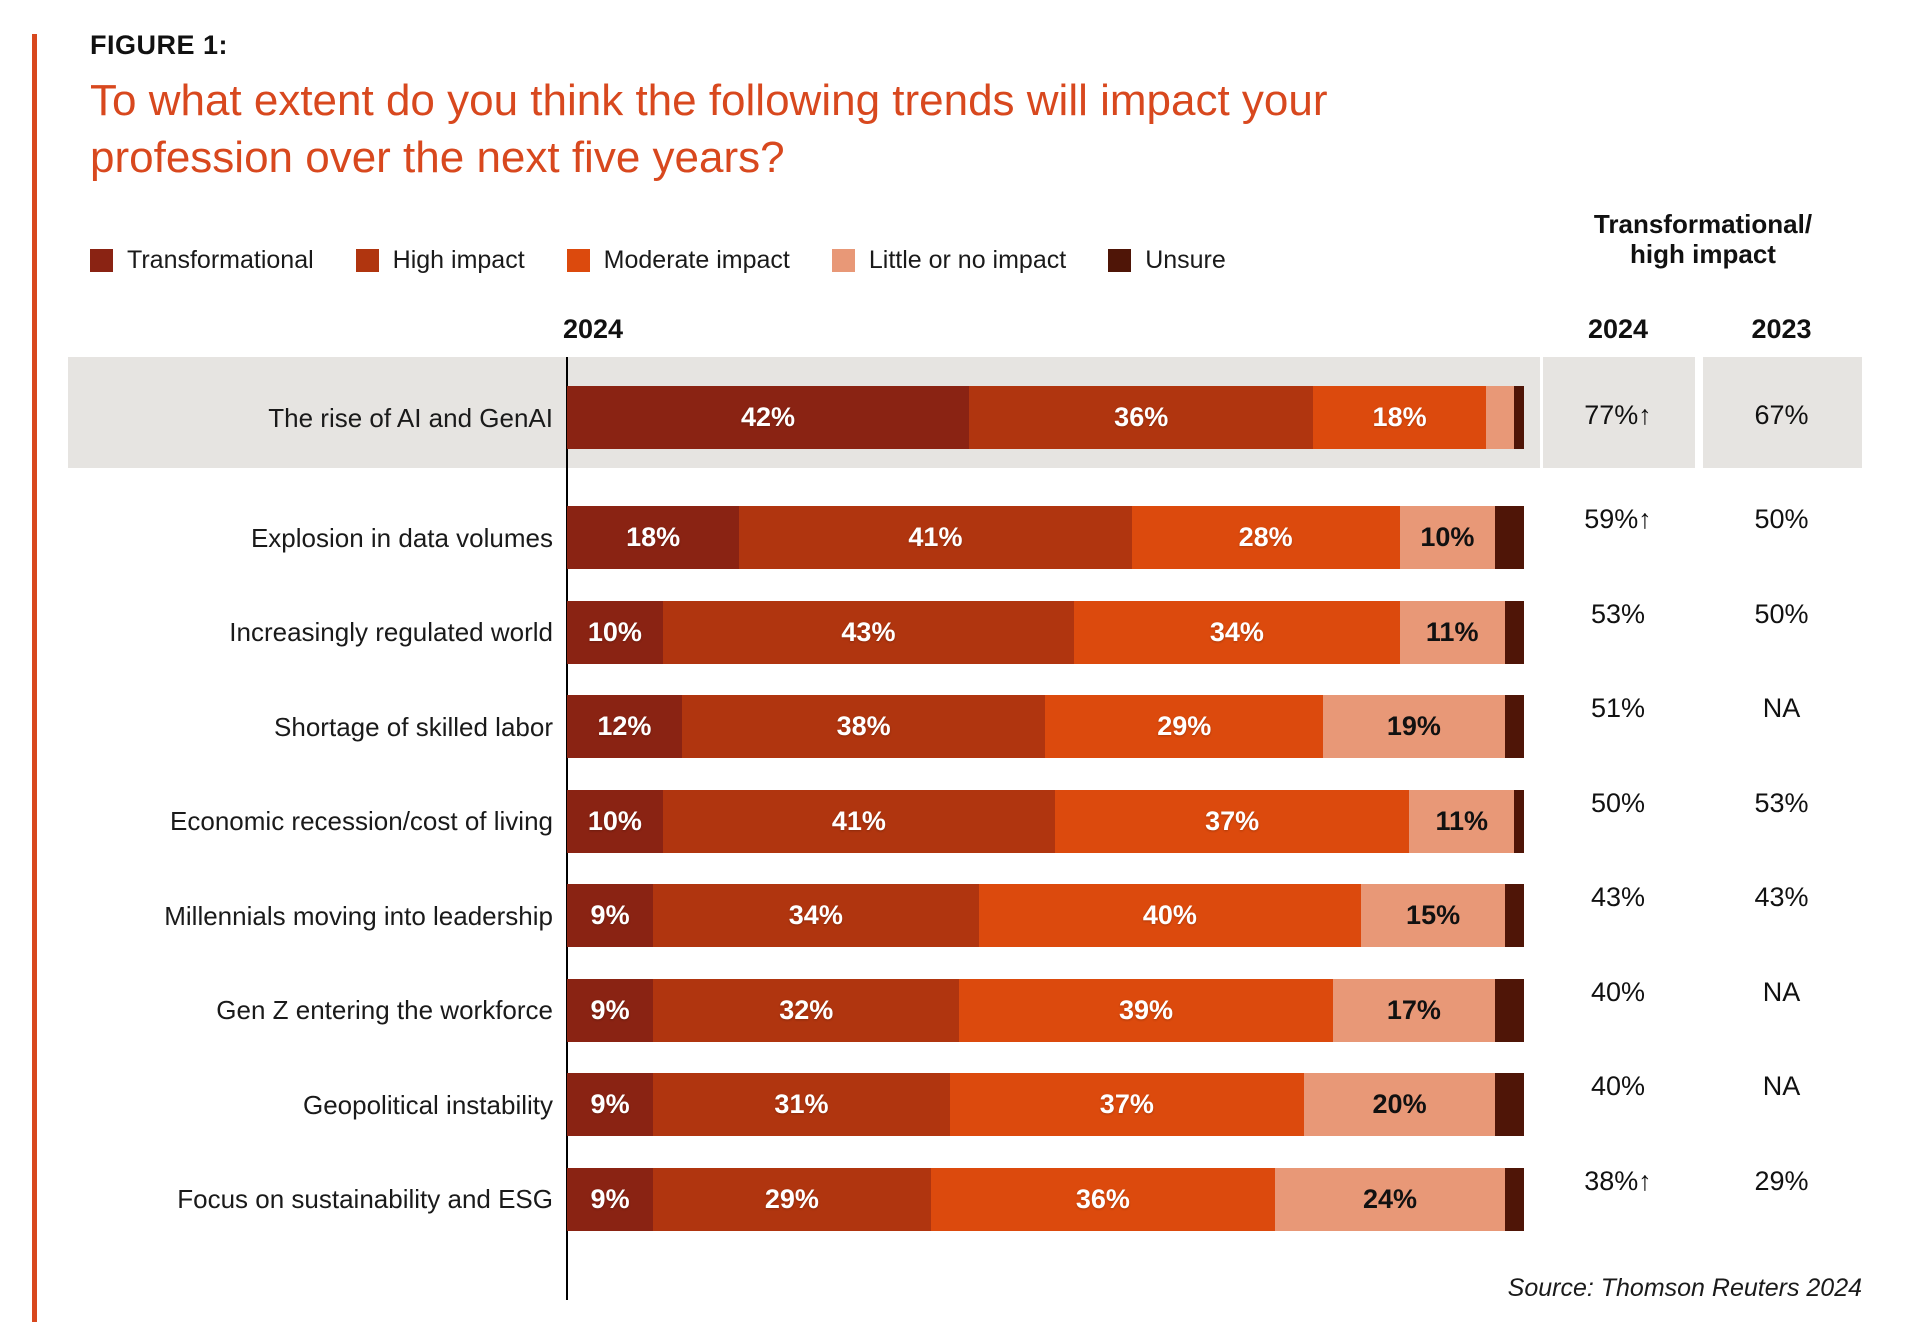 The width and height of the screenshot is (1920, 1328). I want to click on segment-value-label: 36%, so click(1102, 1198).